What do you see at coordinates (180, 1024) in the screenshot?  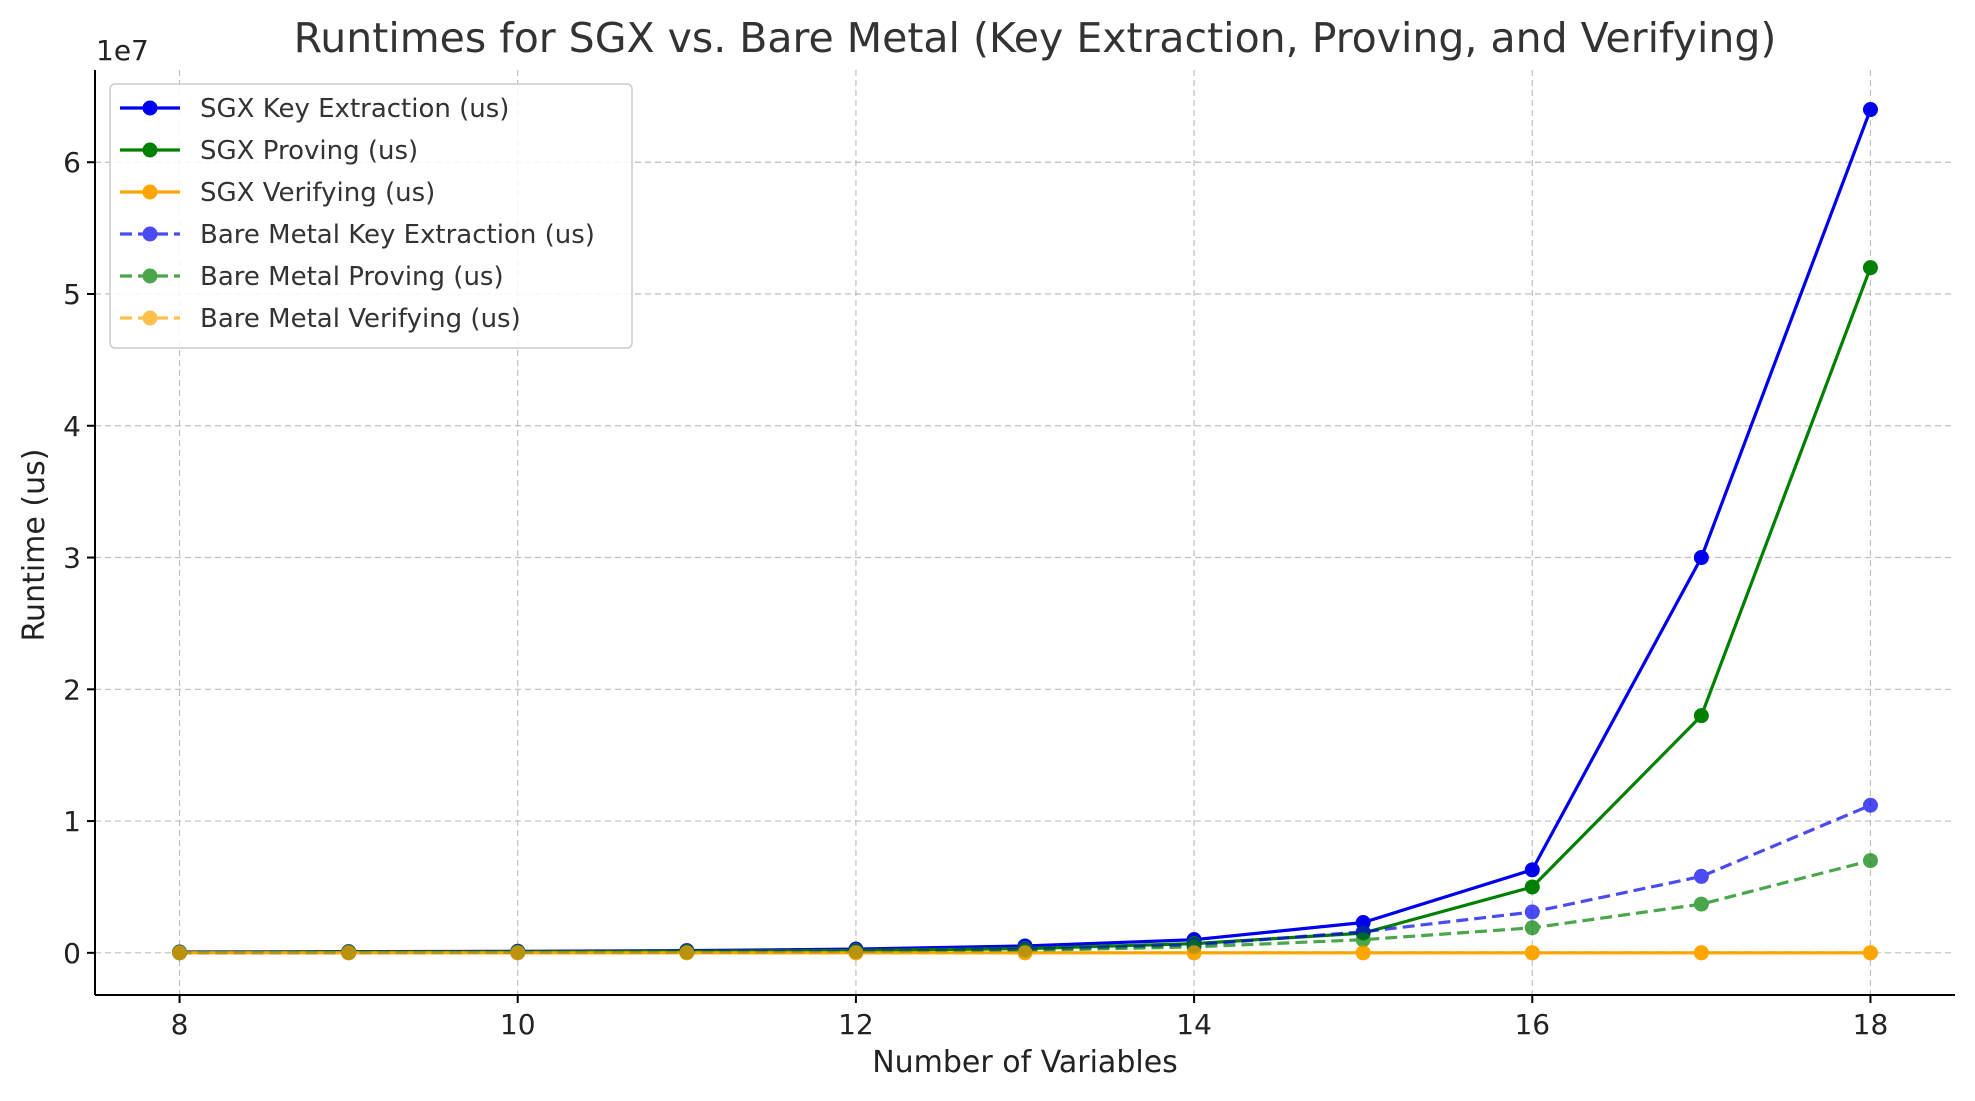 I see `x-tick-label: 8` at bounding box center [180, 1024].